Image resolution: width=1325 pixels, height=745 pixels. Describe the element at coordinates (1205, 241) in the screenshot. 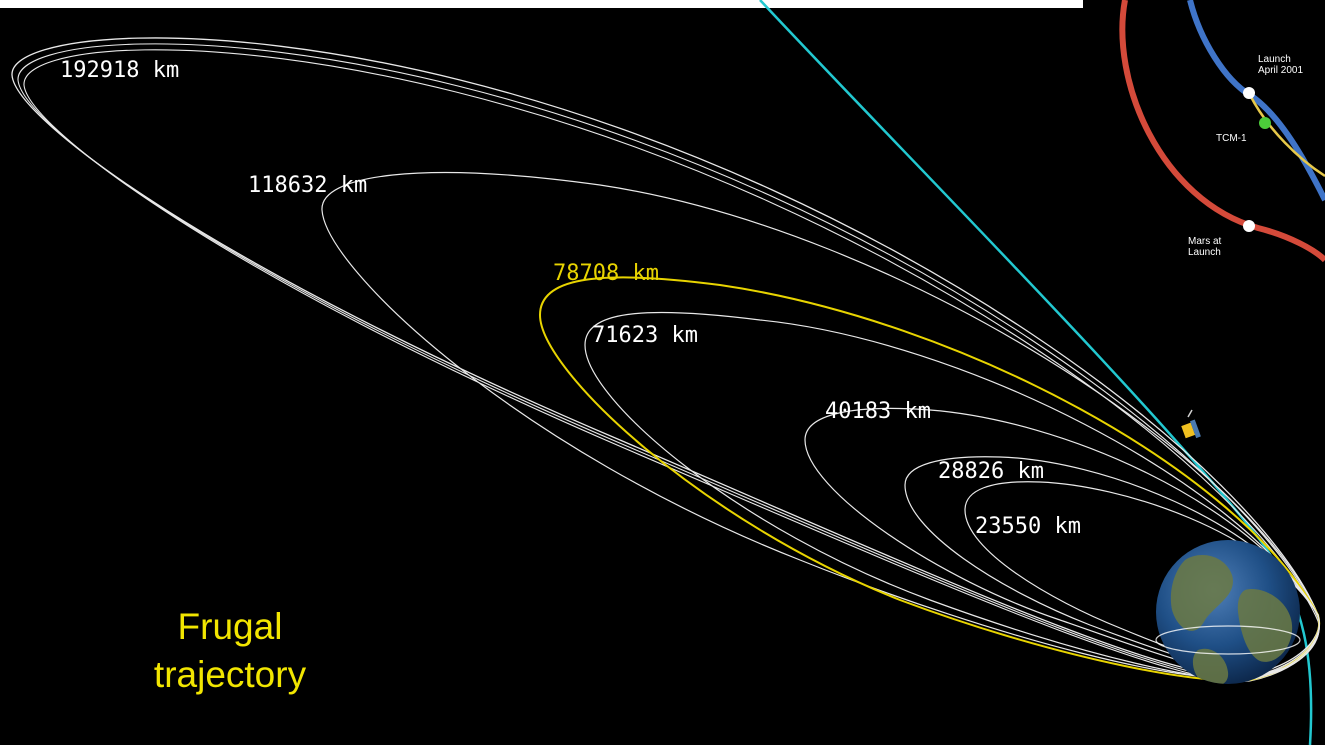

I see `mars-label-line1: Mars at` at that location.